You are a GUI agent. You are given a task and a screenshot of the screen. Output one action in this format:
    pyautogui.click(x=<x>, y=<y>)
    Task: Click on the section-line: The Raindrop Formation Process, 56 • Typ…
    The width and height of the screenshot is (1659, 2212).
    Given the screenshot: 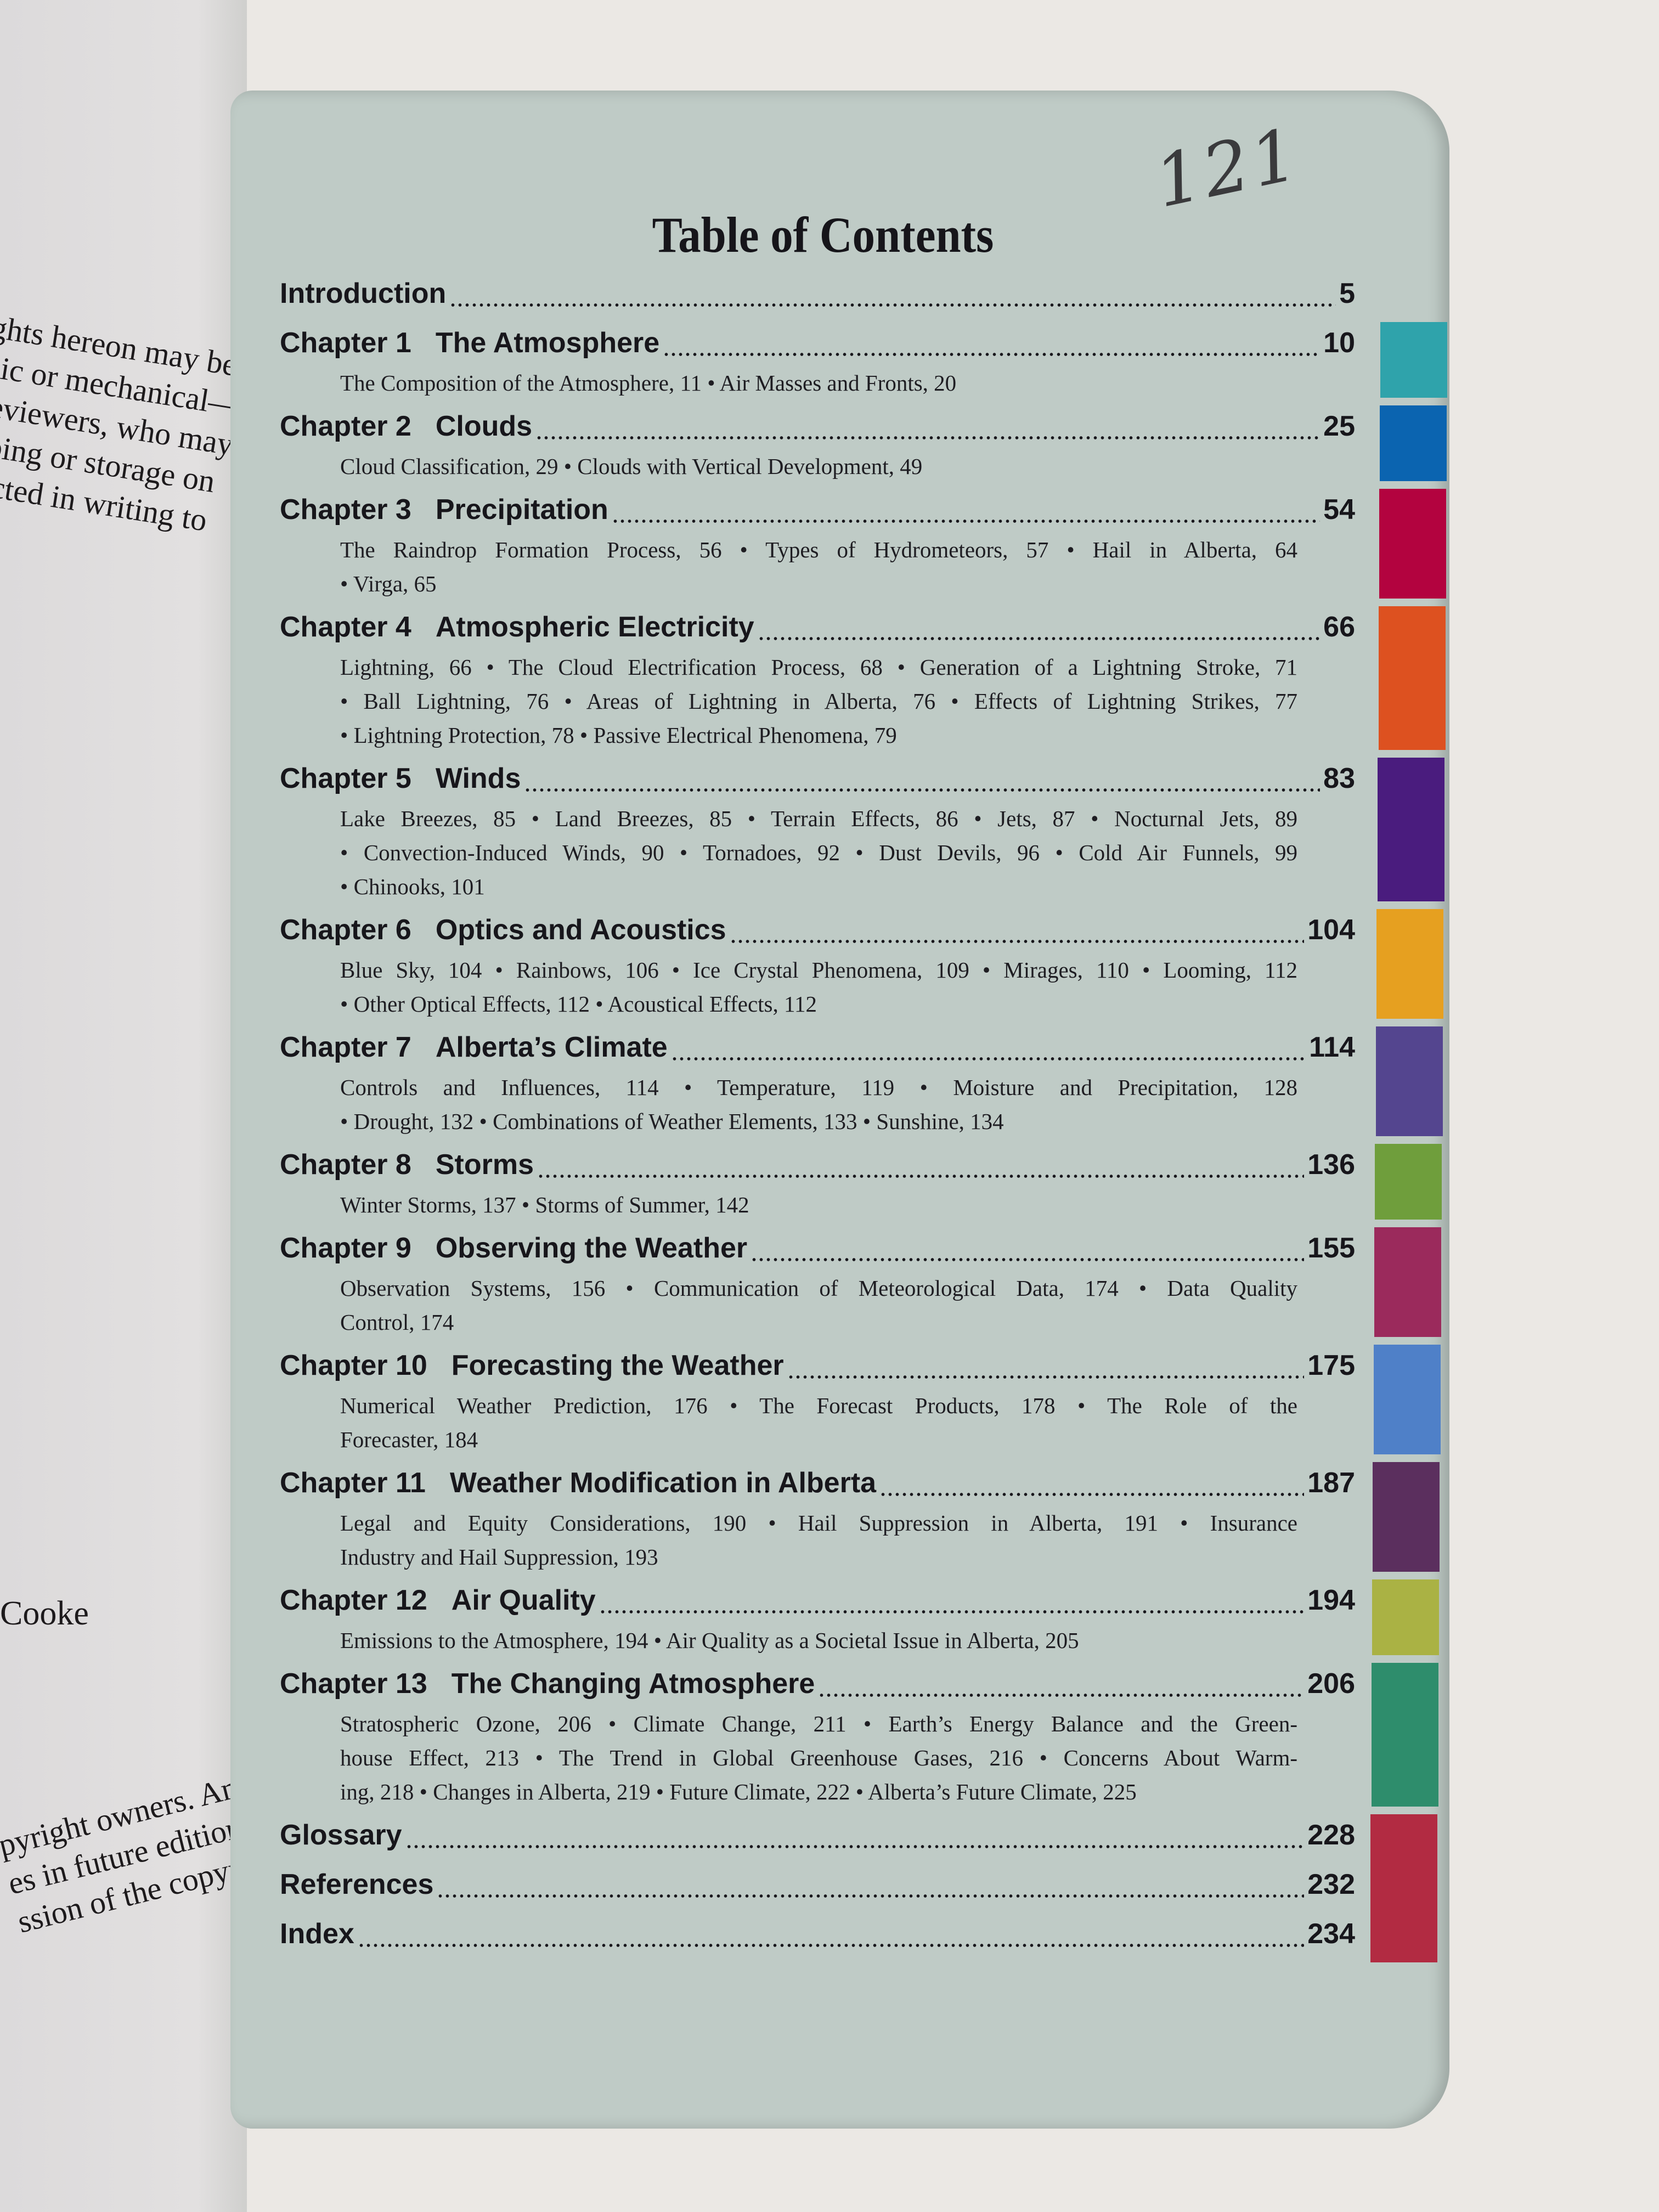 What is the action you would take?
    pyautogui.click(x=818, y=549)
    